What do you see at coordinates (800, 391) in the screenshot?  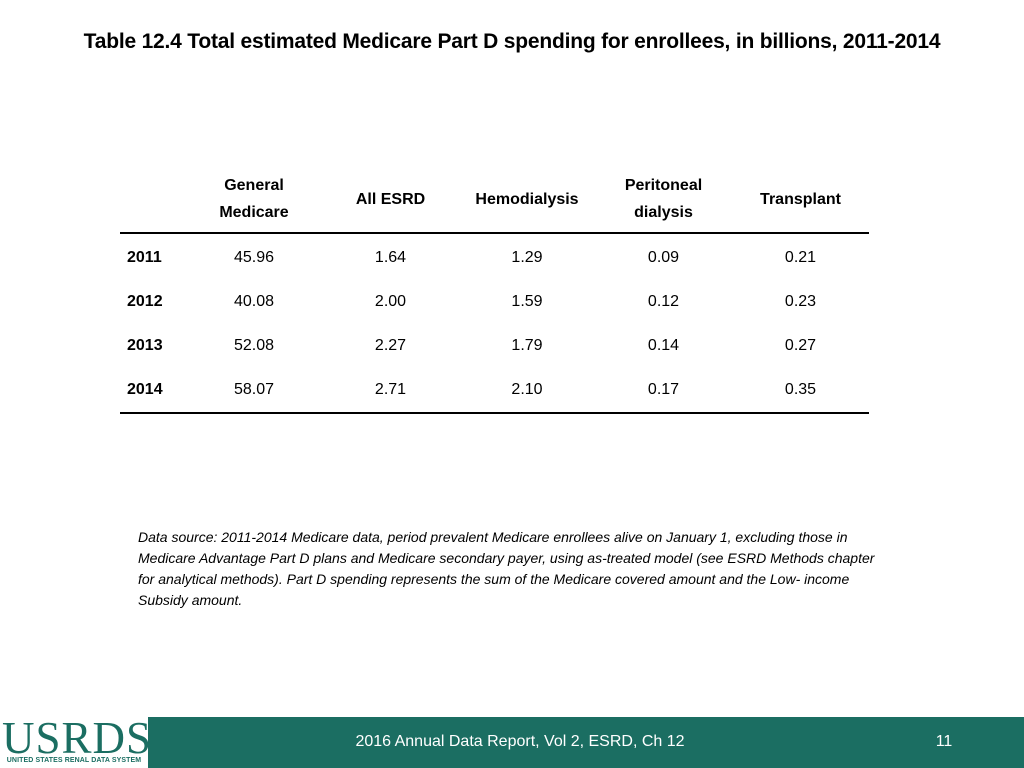 I see `cell-transplant: 0.35` at bounding box center [800, 391].